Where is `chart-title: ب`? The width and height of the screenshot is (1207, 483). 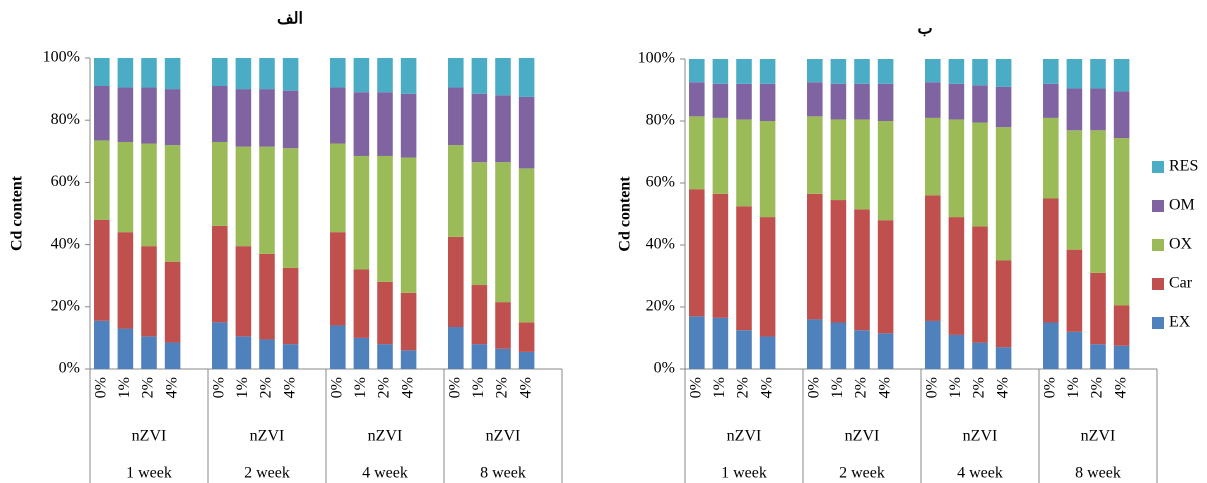
chart-title: ب is located at coordinates (924, 29).